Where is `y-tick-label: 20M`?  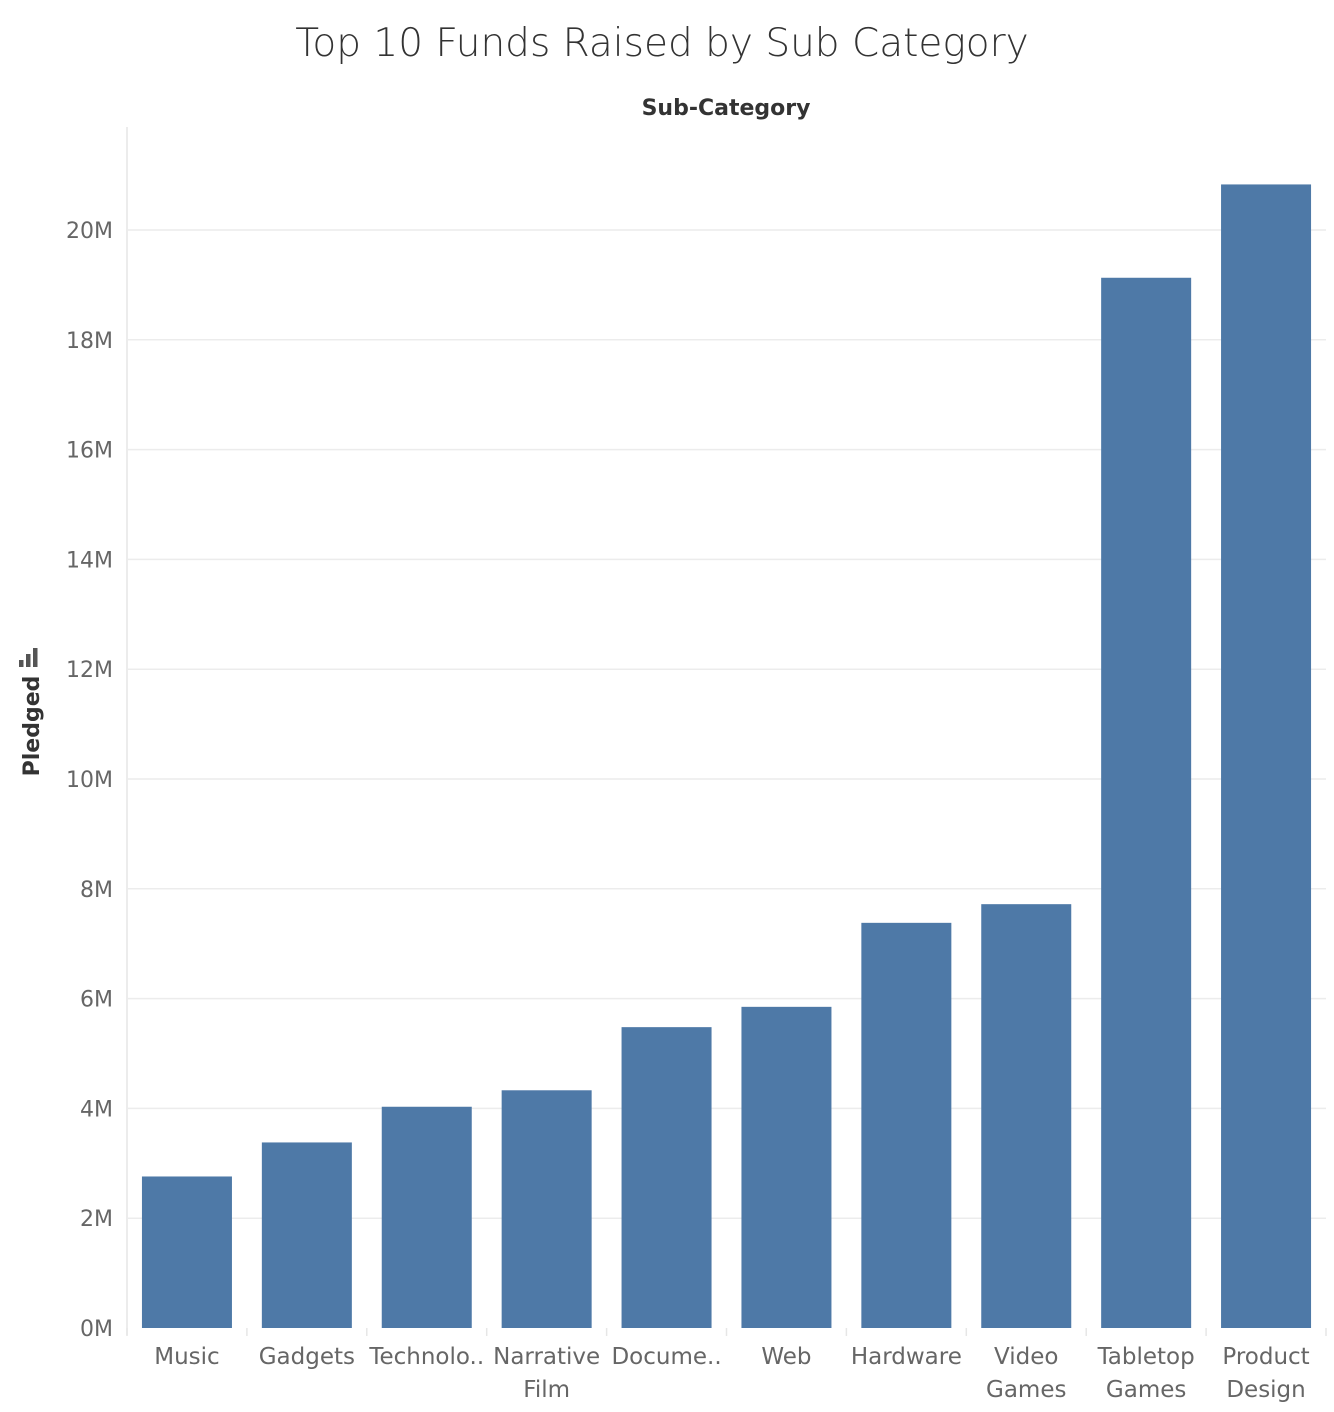 y-tick-label: 20M is located at coordinates (89, 231).